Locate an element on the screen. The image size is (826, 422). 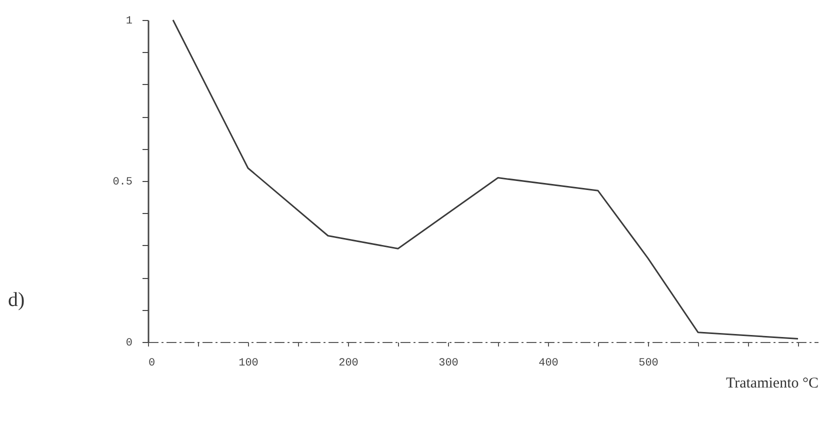
y-tick-label: 1 is located at coordinates (129, 22).